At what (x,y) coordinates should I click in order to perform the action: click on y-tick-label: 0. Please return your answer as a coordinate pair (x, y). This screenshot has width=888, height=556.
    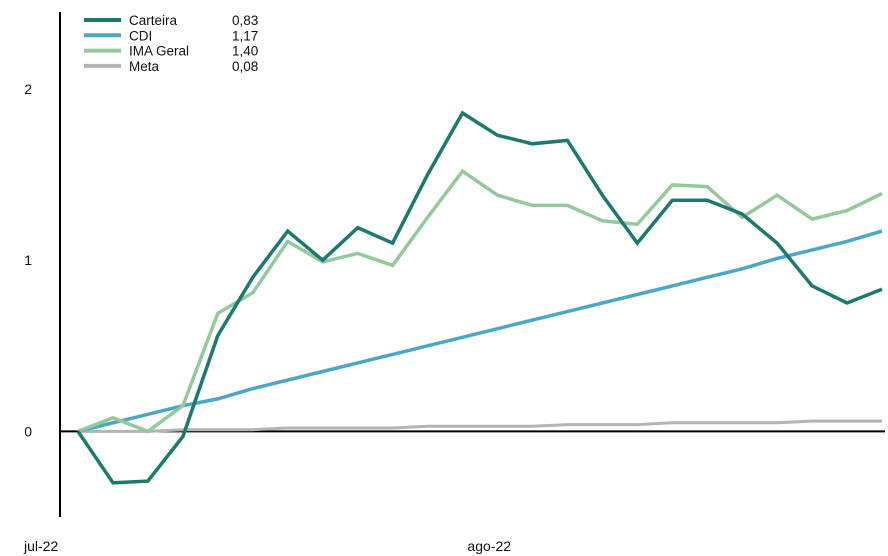
    Looking at the image, I should click on (28, 431).